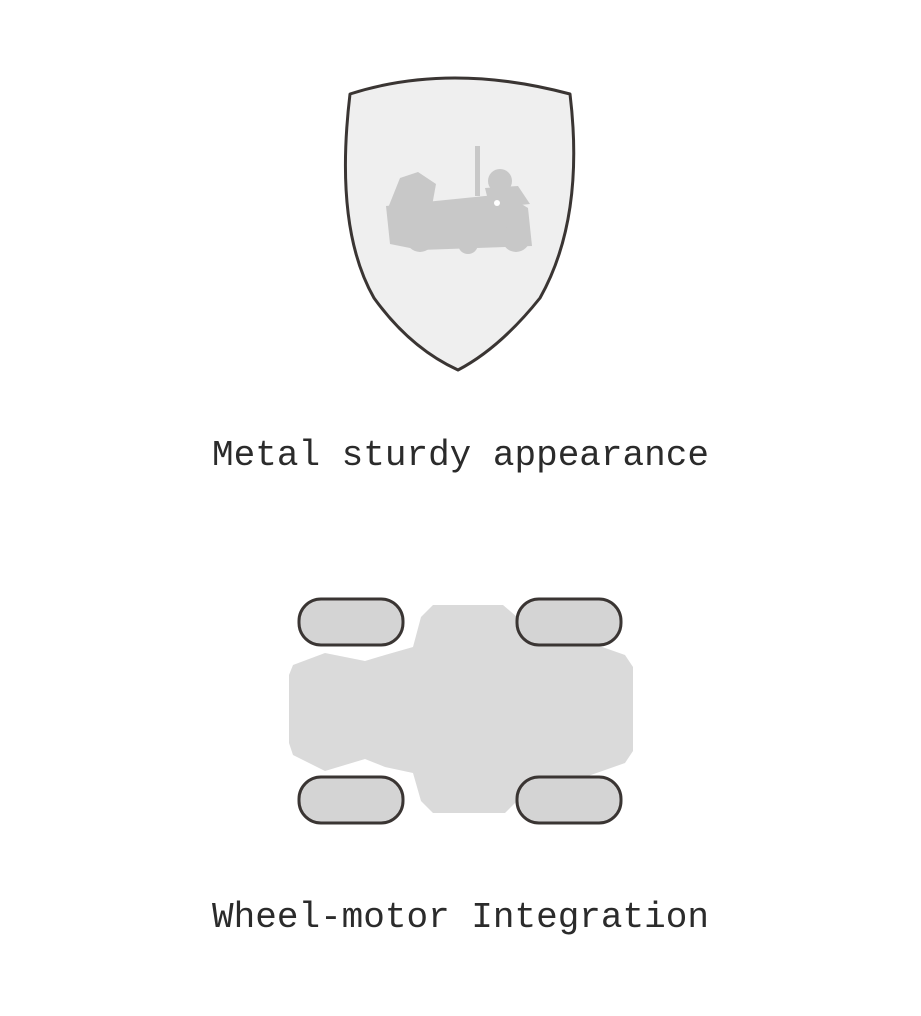 Image resolution: width=921 pixels, height=1016 pixels. I want to click on feature-caption: Wheel-motor Integration, so click(460, 917).